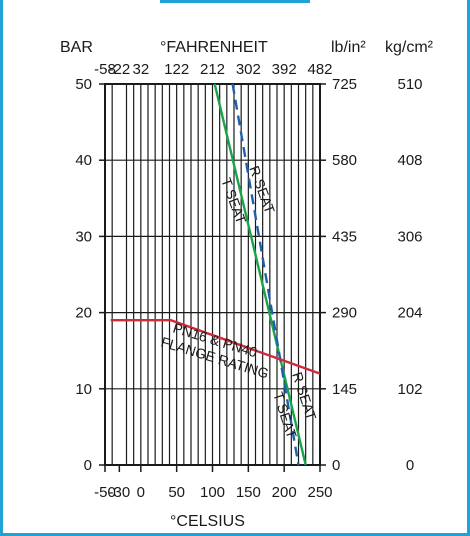 The height and width of the screenshot is (536, 470). I want to click on bar-tick-label: 20, so click(83, 313).